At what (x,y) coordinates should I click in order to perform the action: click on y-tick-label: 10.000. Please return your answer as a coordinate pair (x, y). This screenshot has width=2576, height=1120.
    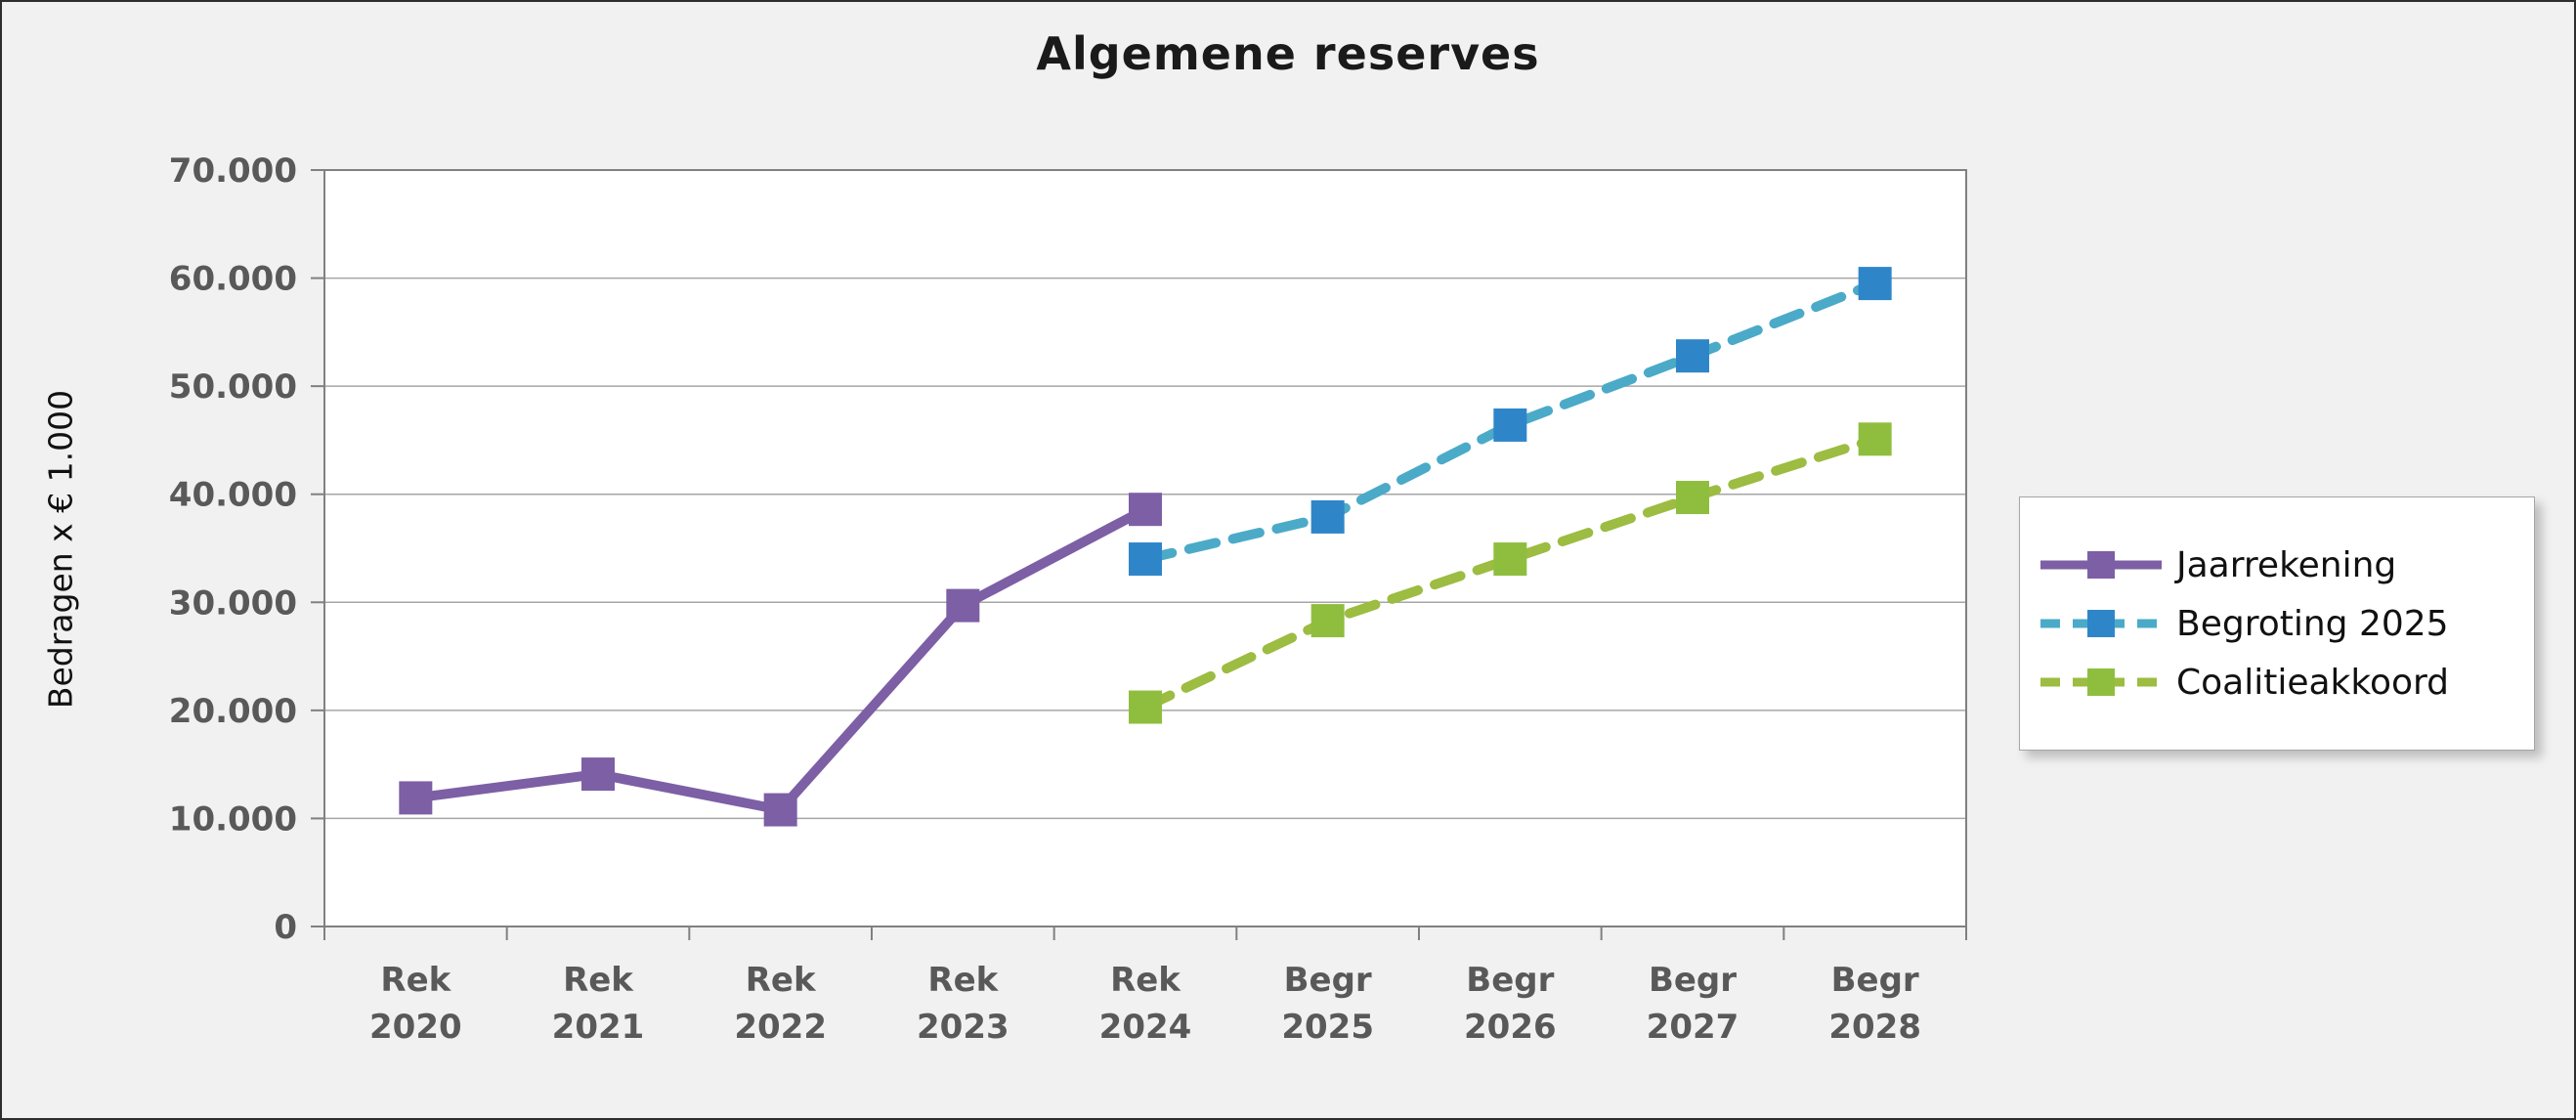
    Looking at the image, I should click on (233, 819).